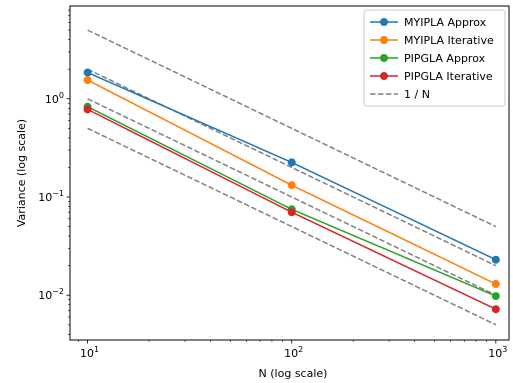 This screenshot has height=383, width=513. I want to click on legend-label: PIPGLA Iterative, so click(448, 76).